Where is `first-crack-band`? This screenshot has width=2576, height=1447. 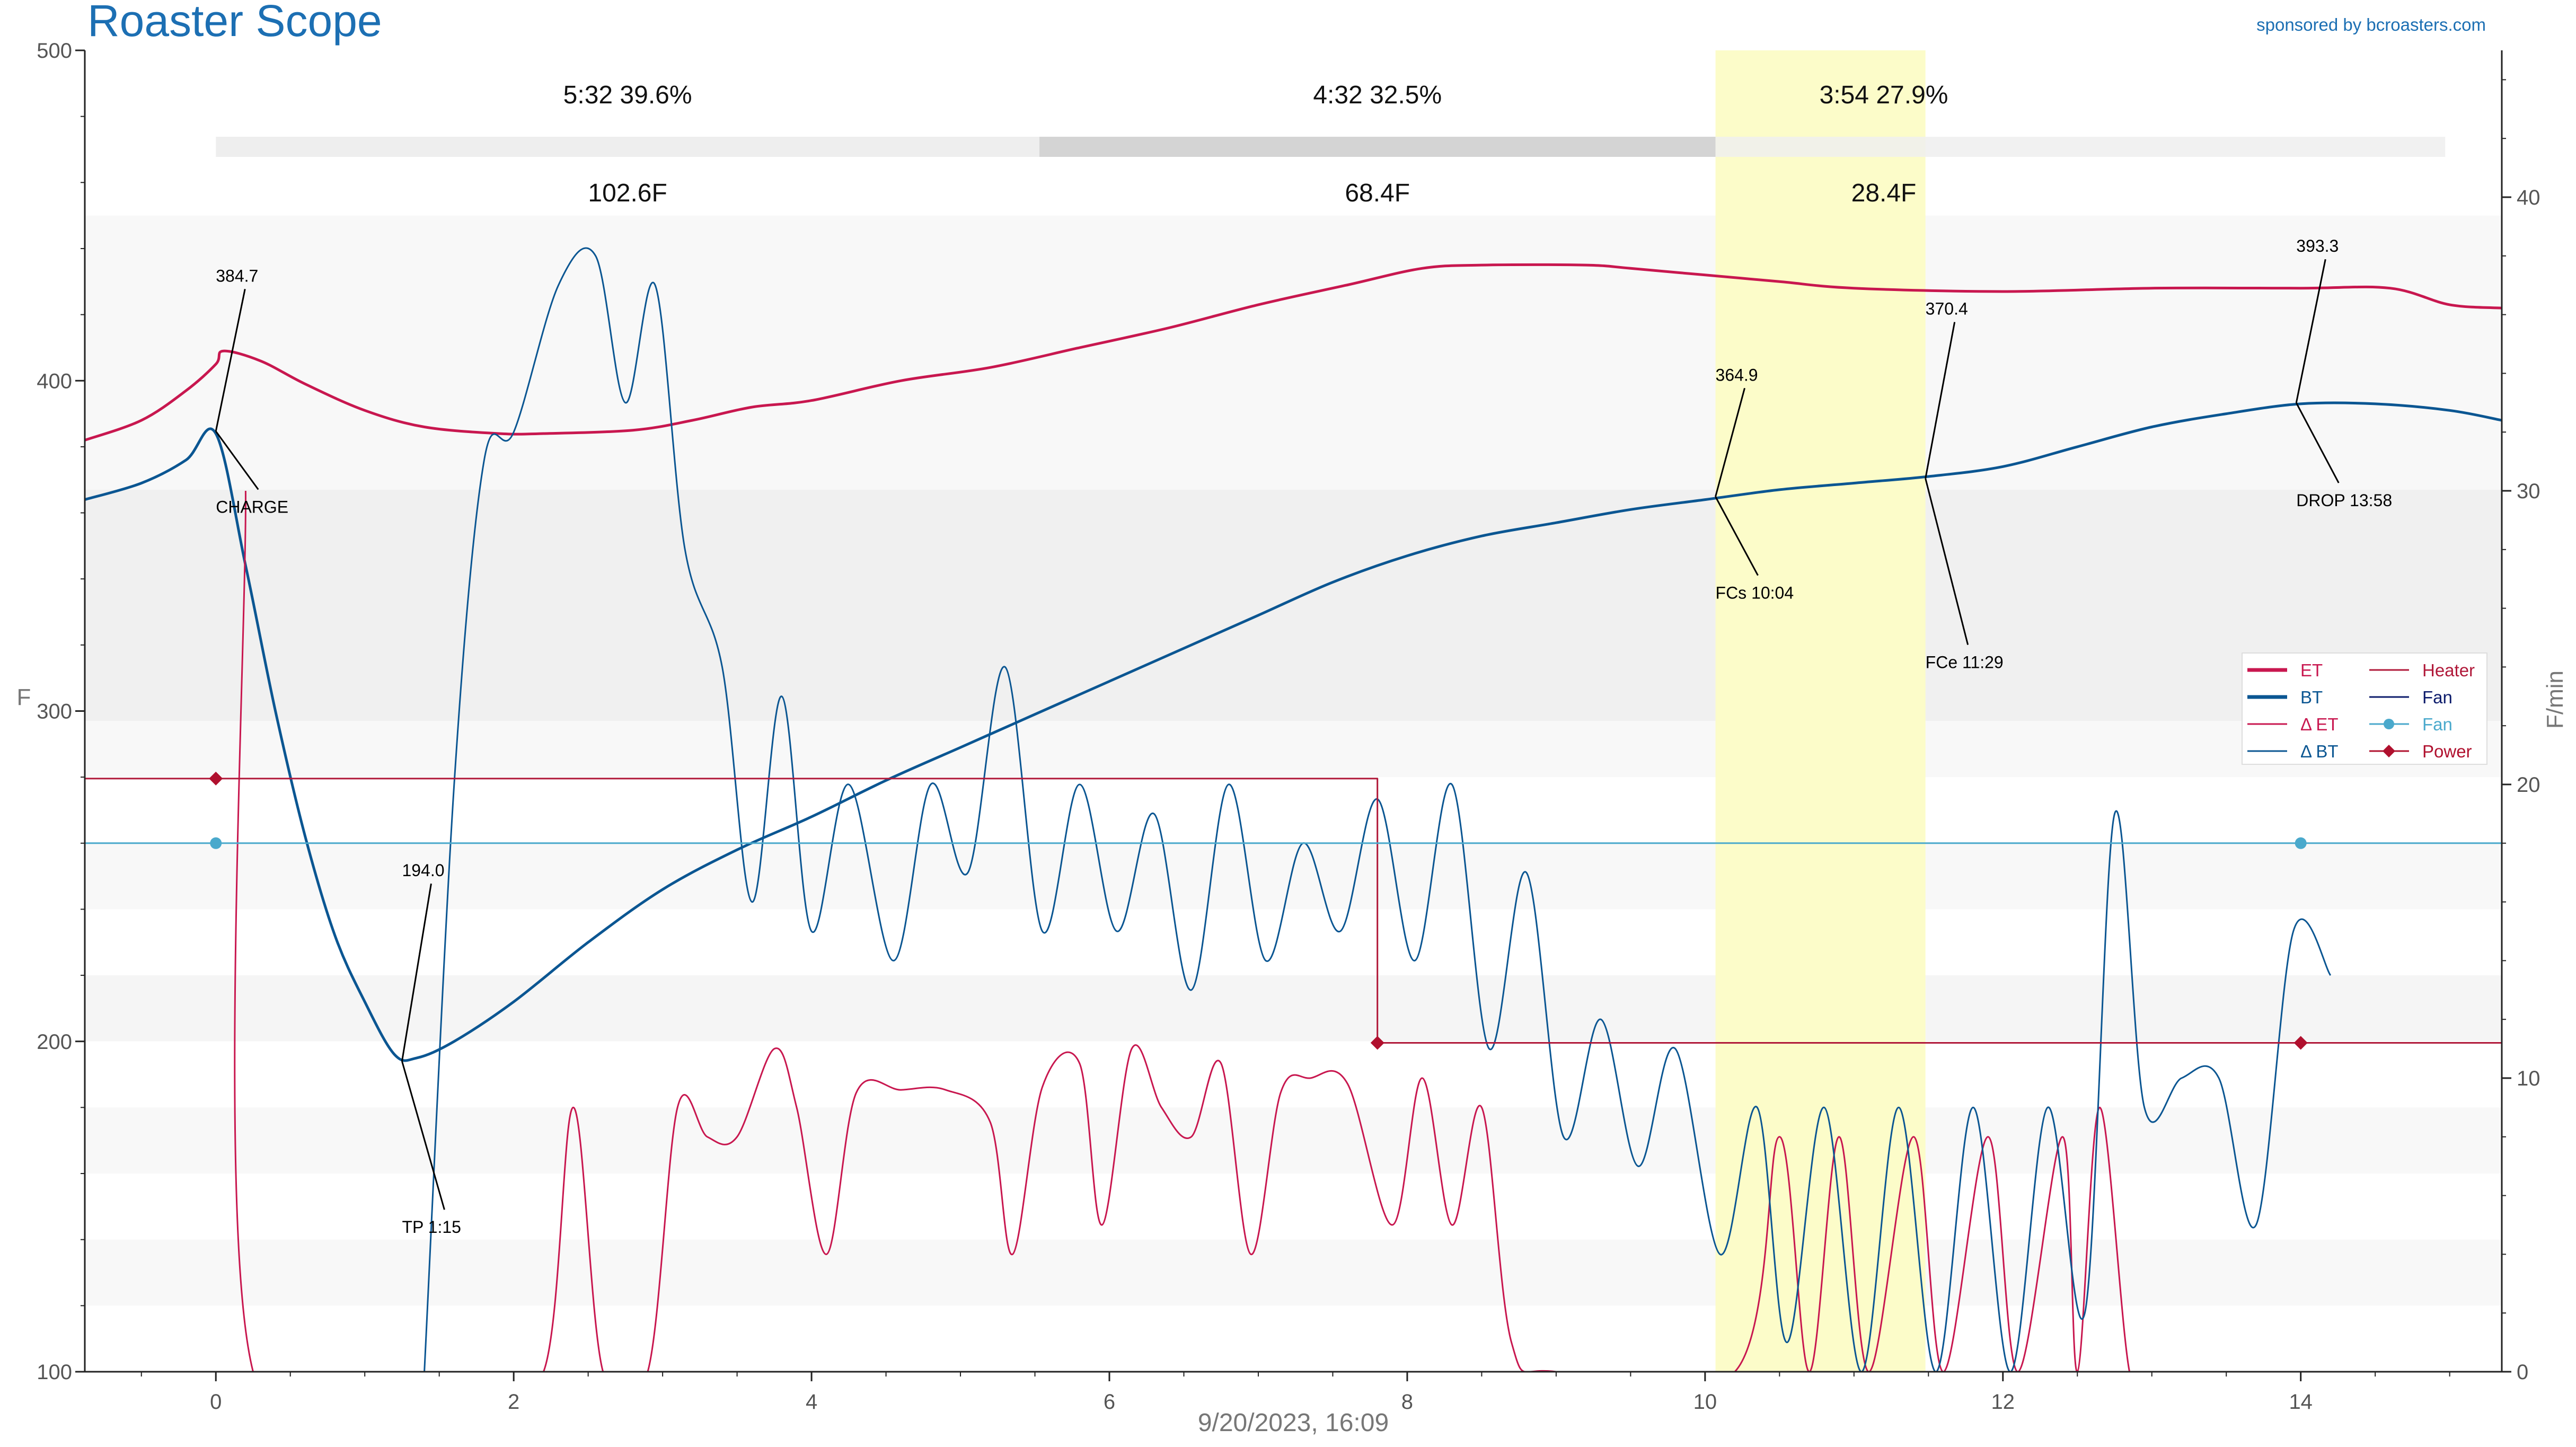 first-crack-band is located at coordinates (1820, 711).